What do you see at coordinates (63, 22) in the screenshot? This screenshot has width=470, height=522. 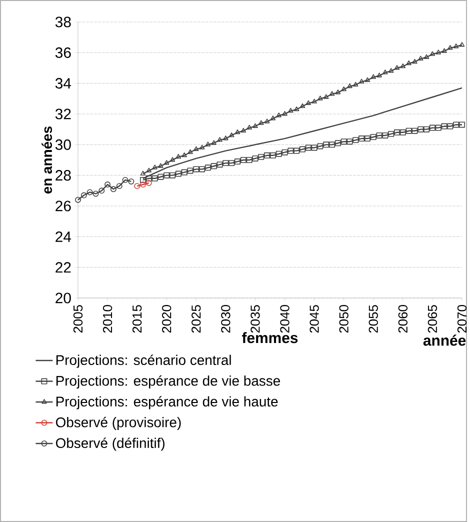 I see `y-tick-label: 38` at bounding box center [63, 22].